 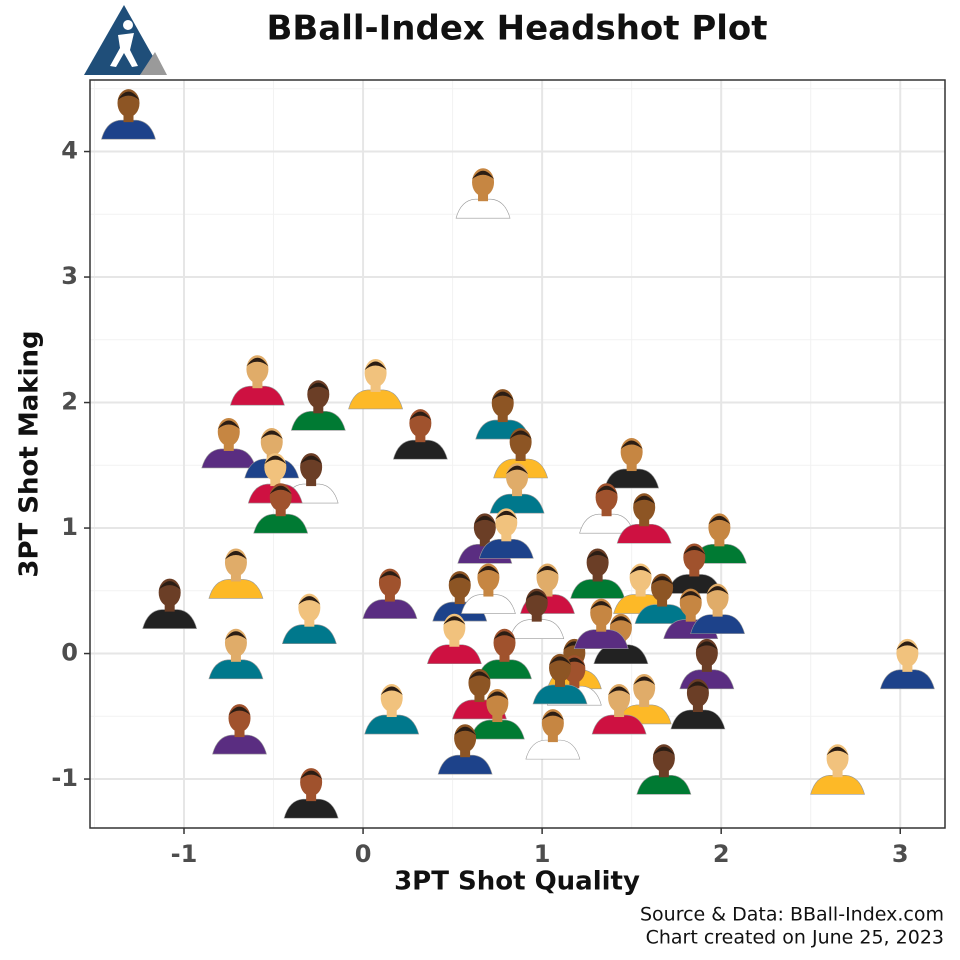 What do you see at coordinates (184, 854) in the screenshot?
I see `x-tick-label: -1` at bounding box center [184, 854].